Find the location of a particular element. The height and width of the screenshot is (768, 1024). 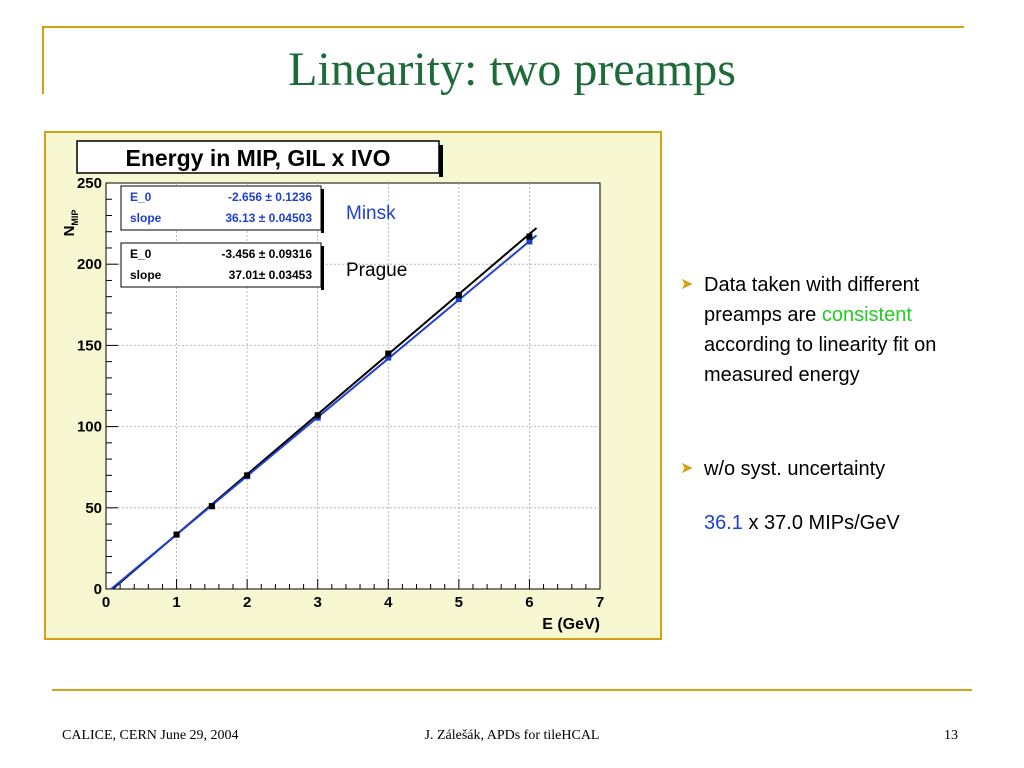

result-minsk-value: 36.1 is located at coordinates (723, 523).